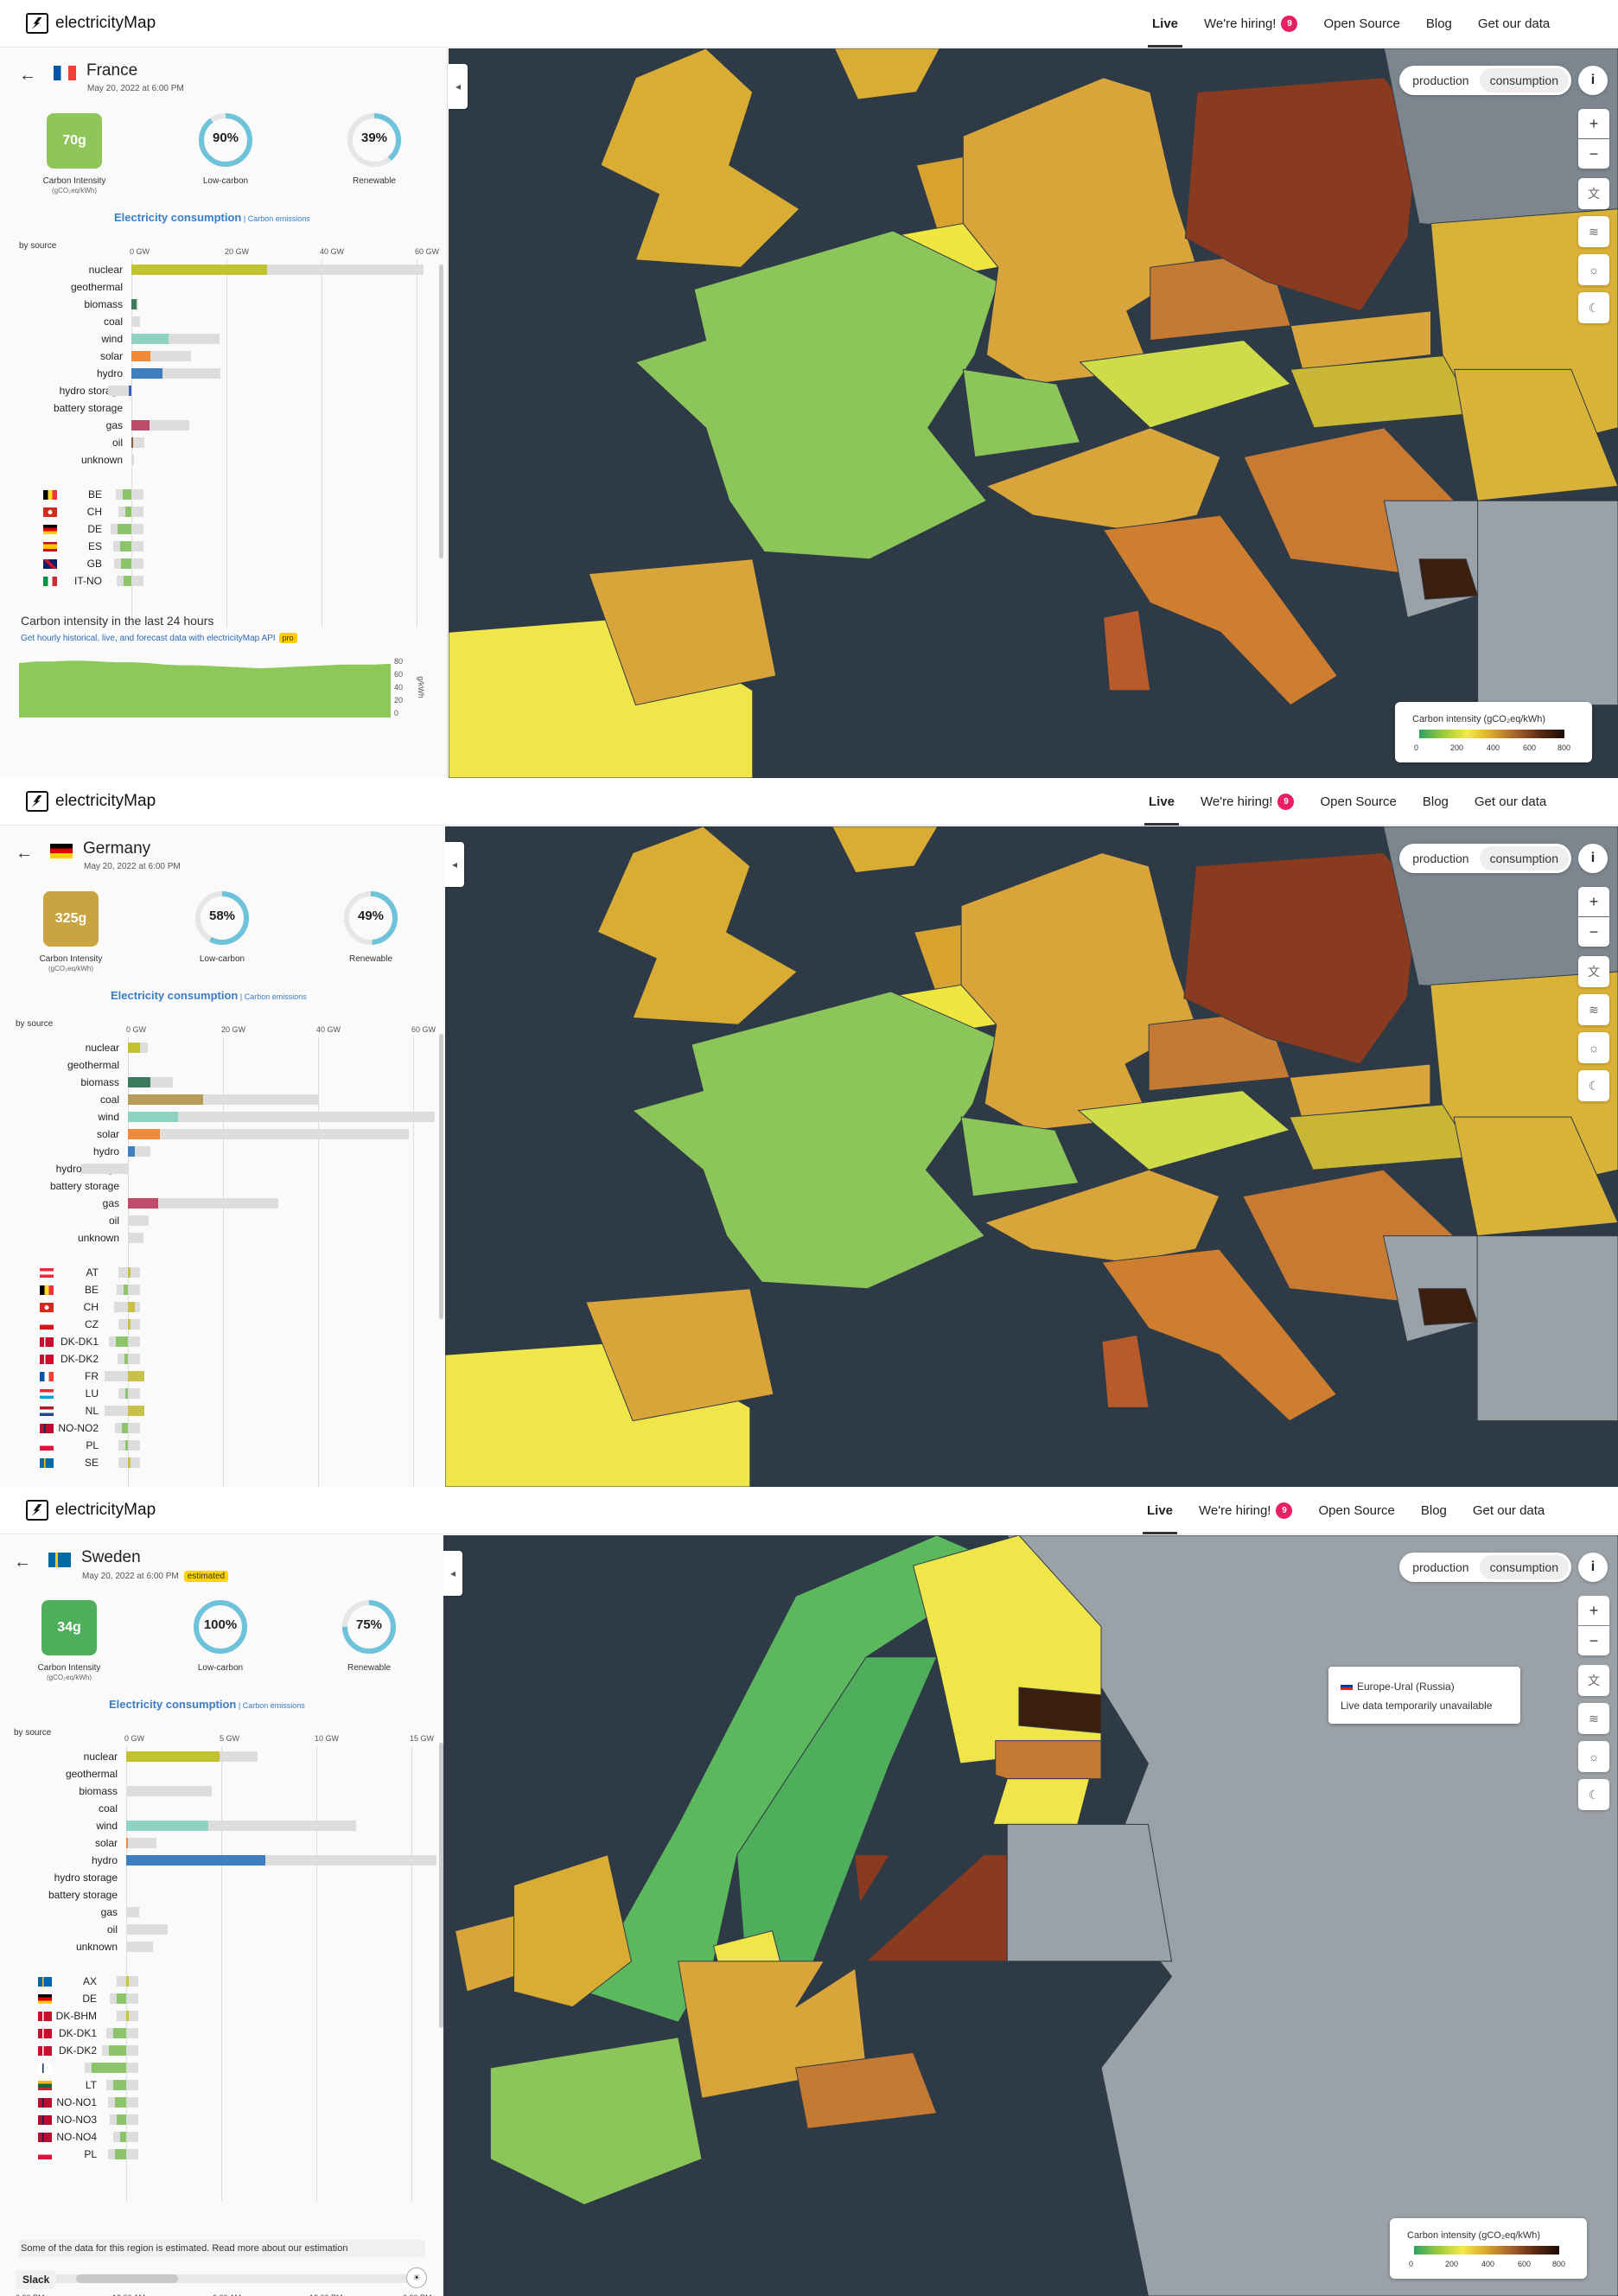 The height and width of the screenshot is (2296, 1618). What do you see at coordinates (1220, 610) in the screenshot?
I see `map-zone-italy-south` at bounding box center [1220, 610].